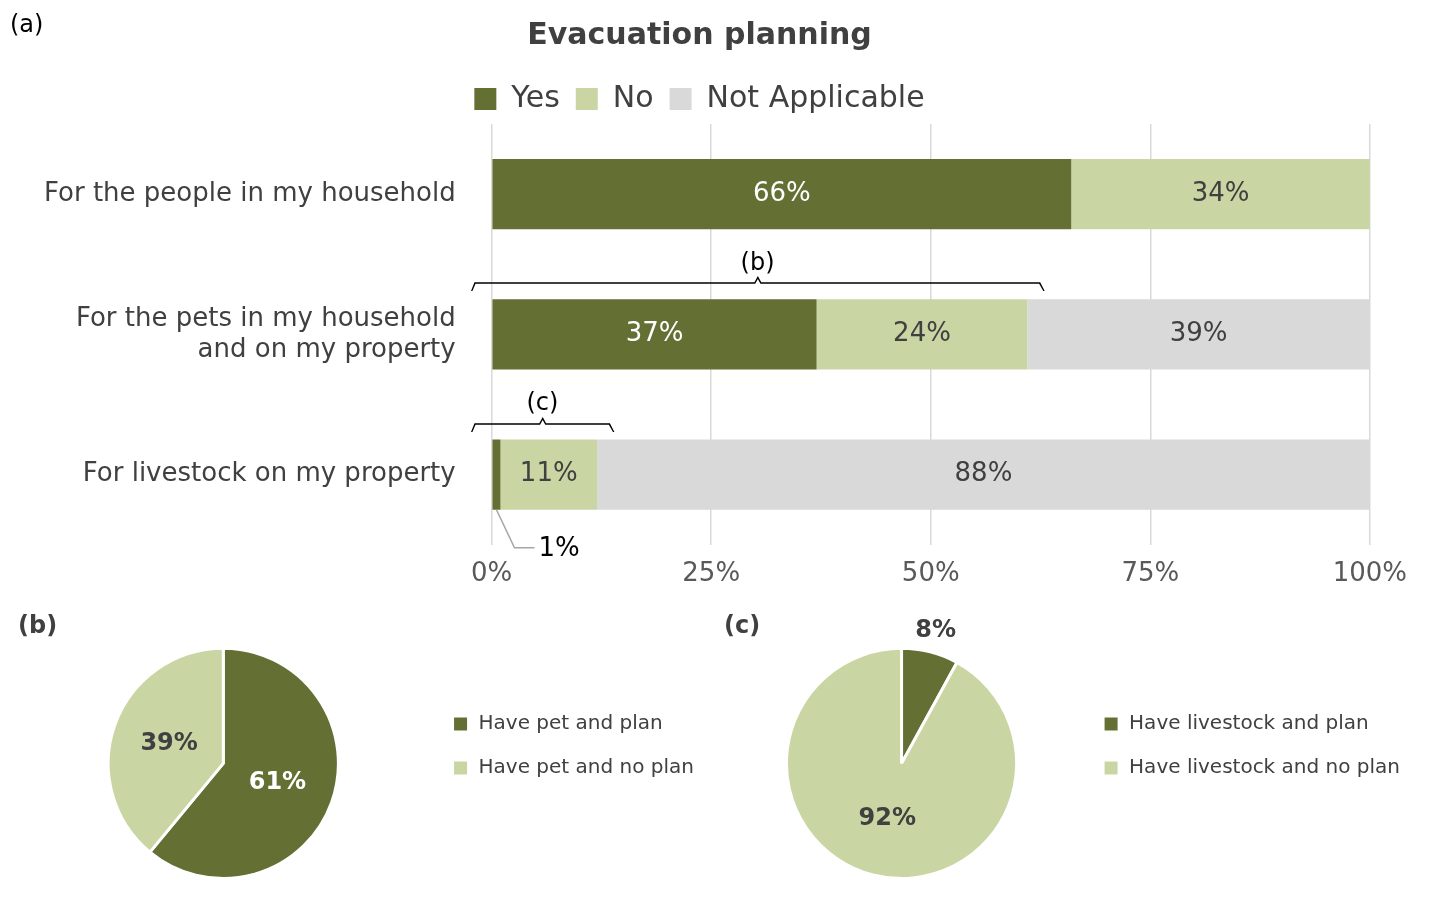 This screenshot has height=898, width=1429. What do you see at coordinates (936, 628) in the screenshot?
I see `data-label: 8%` at bounding box center [936, 628].